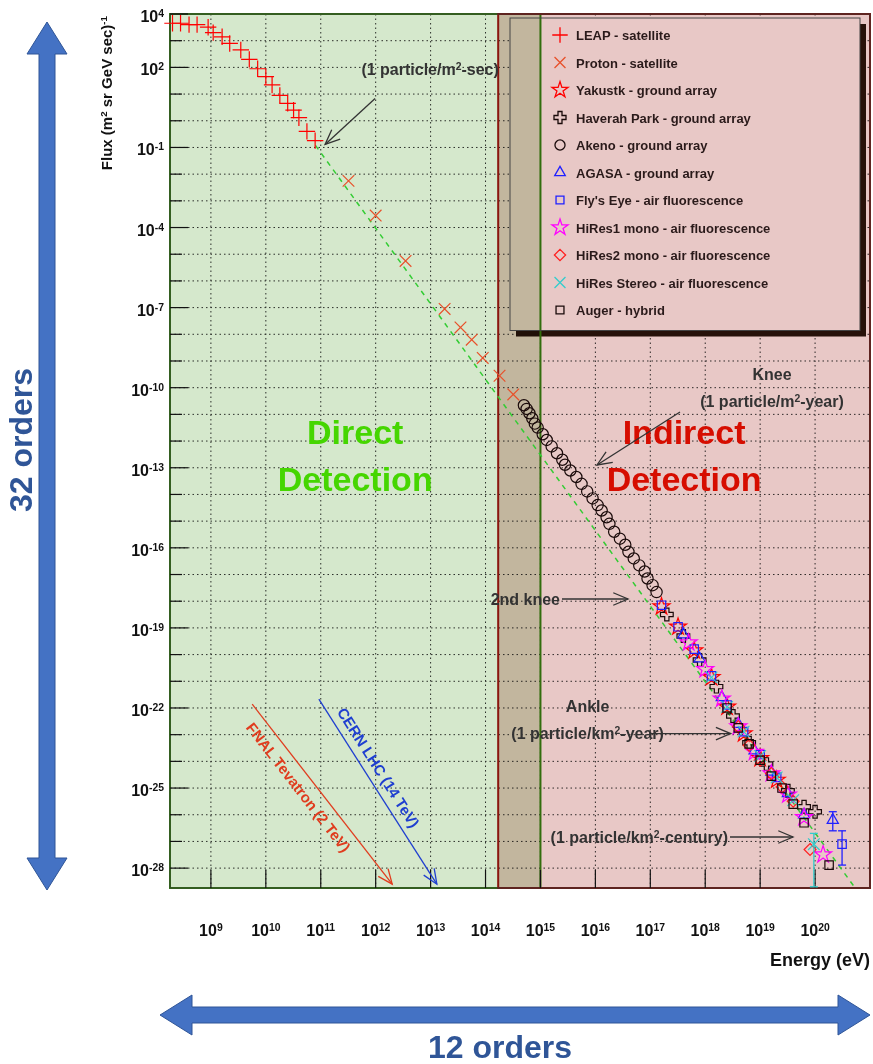  I want to click on text: 32 orders, so click(21, 440).